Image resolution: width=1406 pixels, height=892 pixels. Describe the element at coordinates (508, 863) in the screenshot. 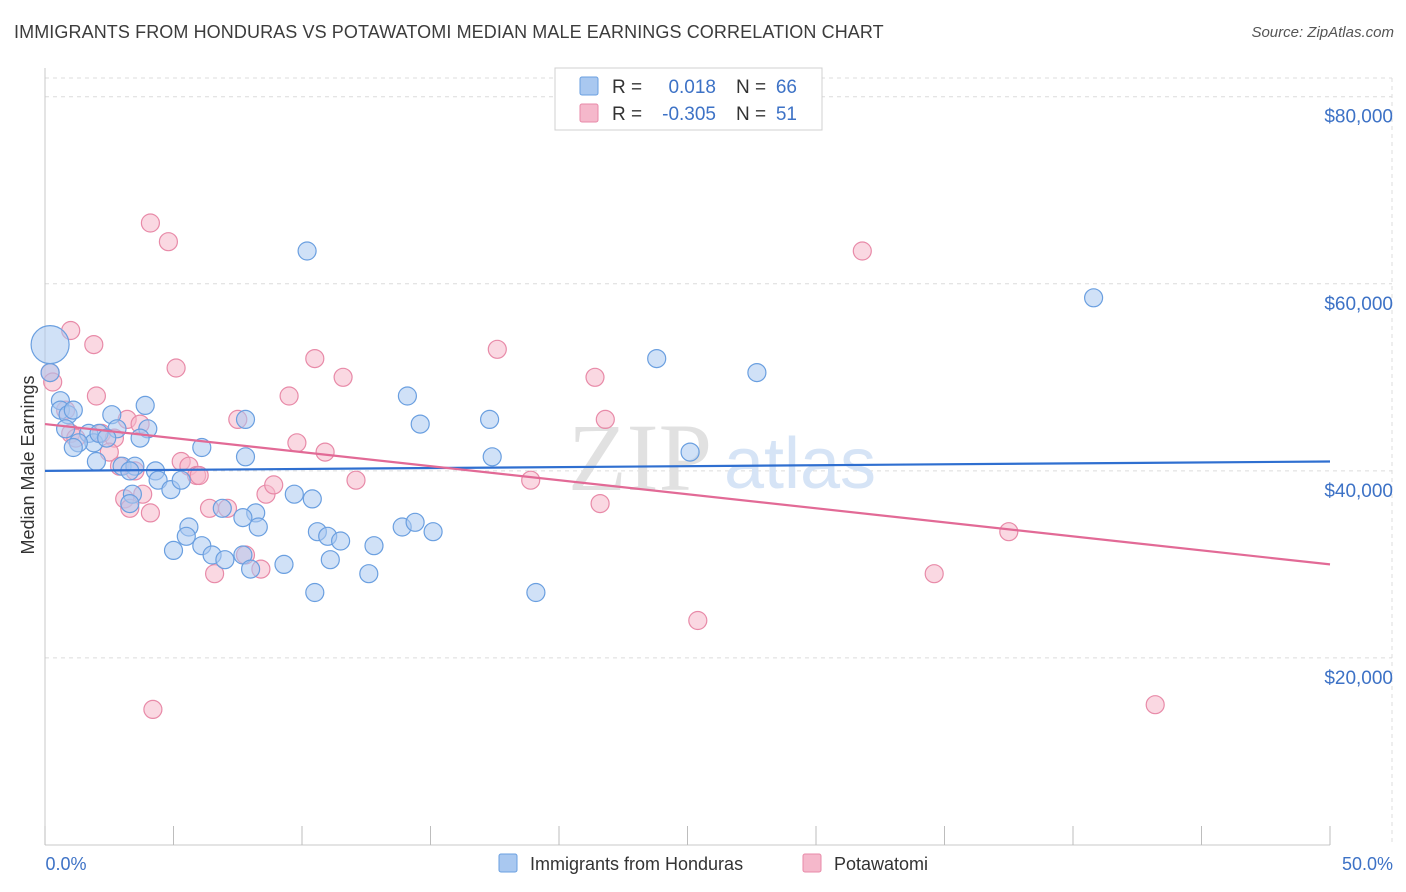

I see `legend-bottom-swatch-honduras` at that location.